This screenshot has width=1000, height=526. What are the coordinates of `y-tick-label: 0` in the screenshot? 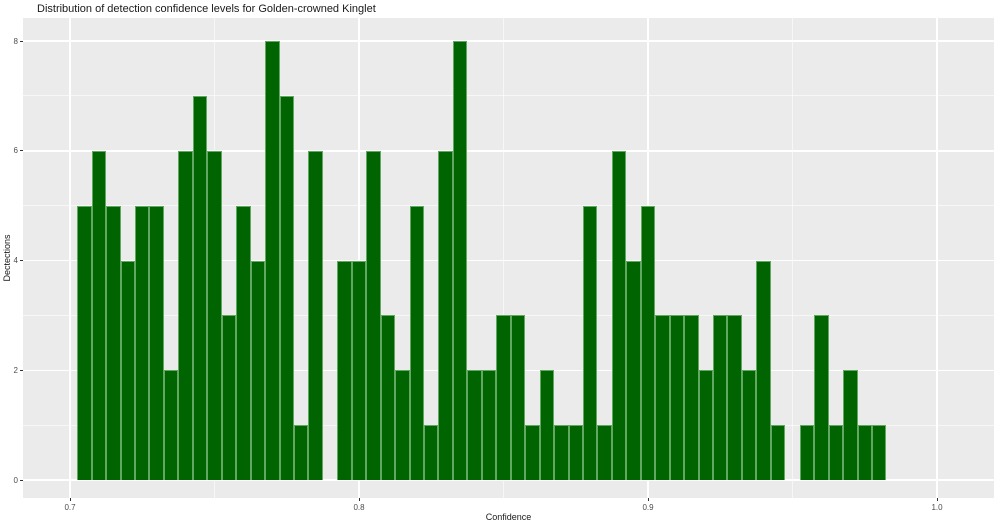 It's located at (15, 480).